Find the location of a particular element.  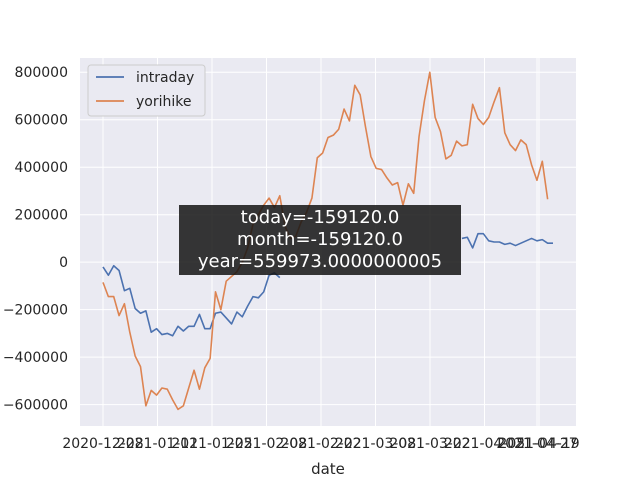

x-tick-label: 2021-04-27 is located at coordinates (536, 444).